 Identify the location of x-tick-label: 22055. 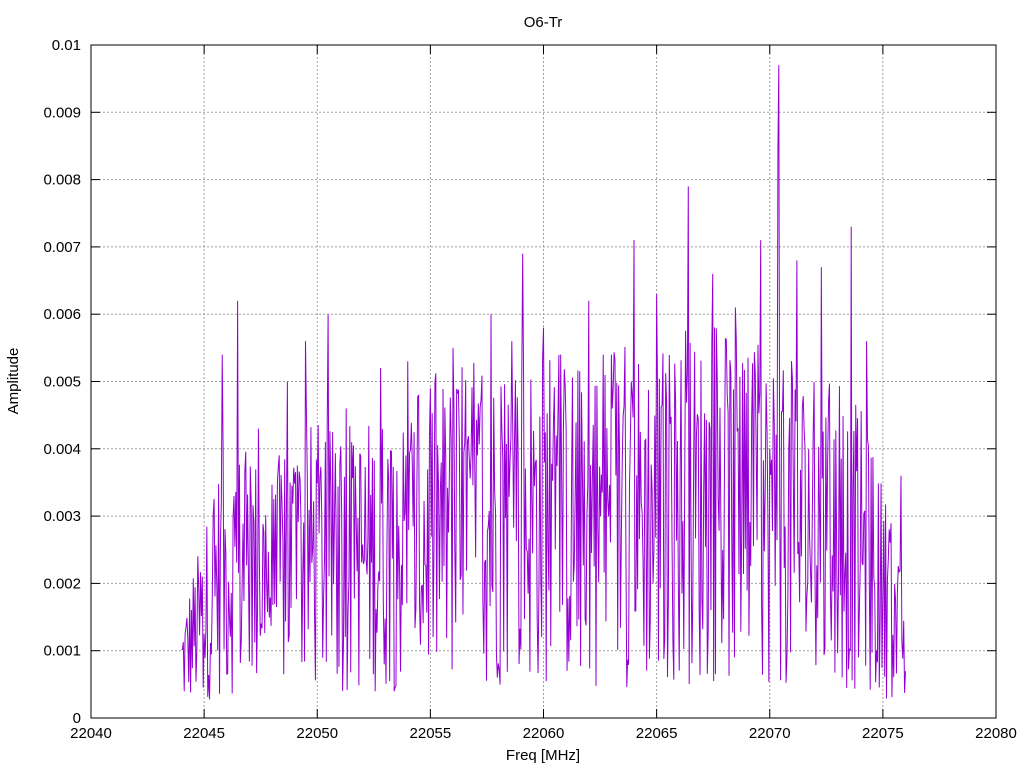
(431, 733).